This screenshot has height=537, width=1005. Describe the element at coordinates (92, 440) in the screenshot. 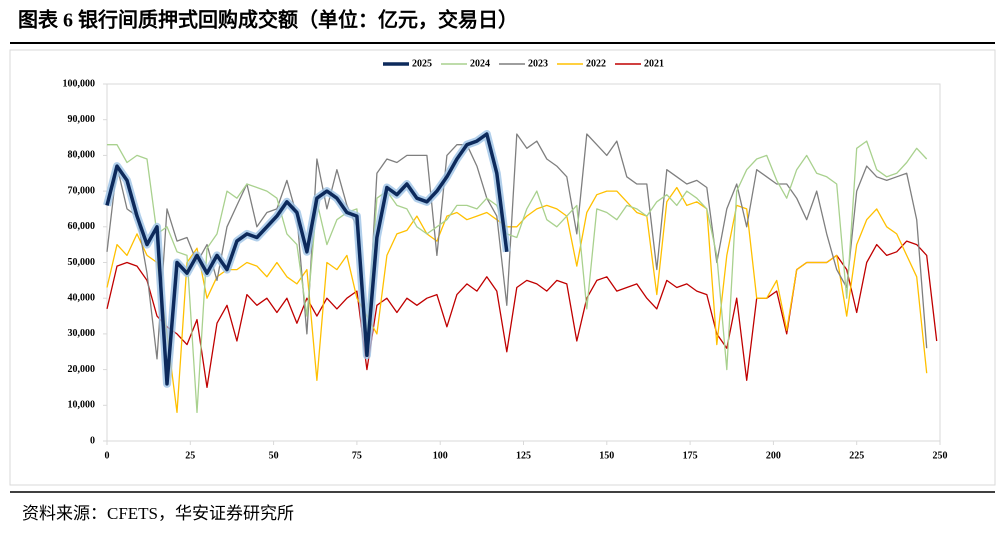

I see `y-tick-label: 0` at that location.